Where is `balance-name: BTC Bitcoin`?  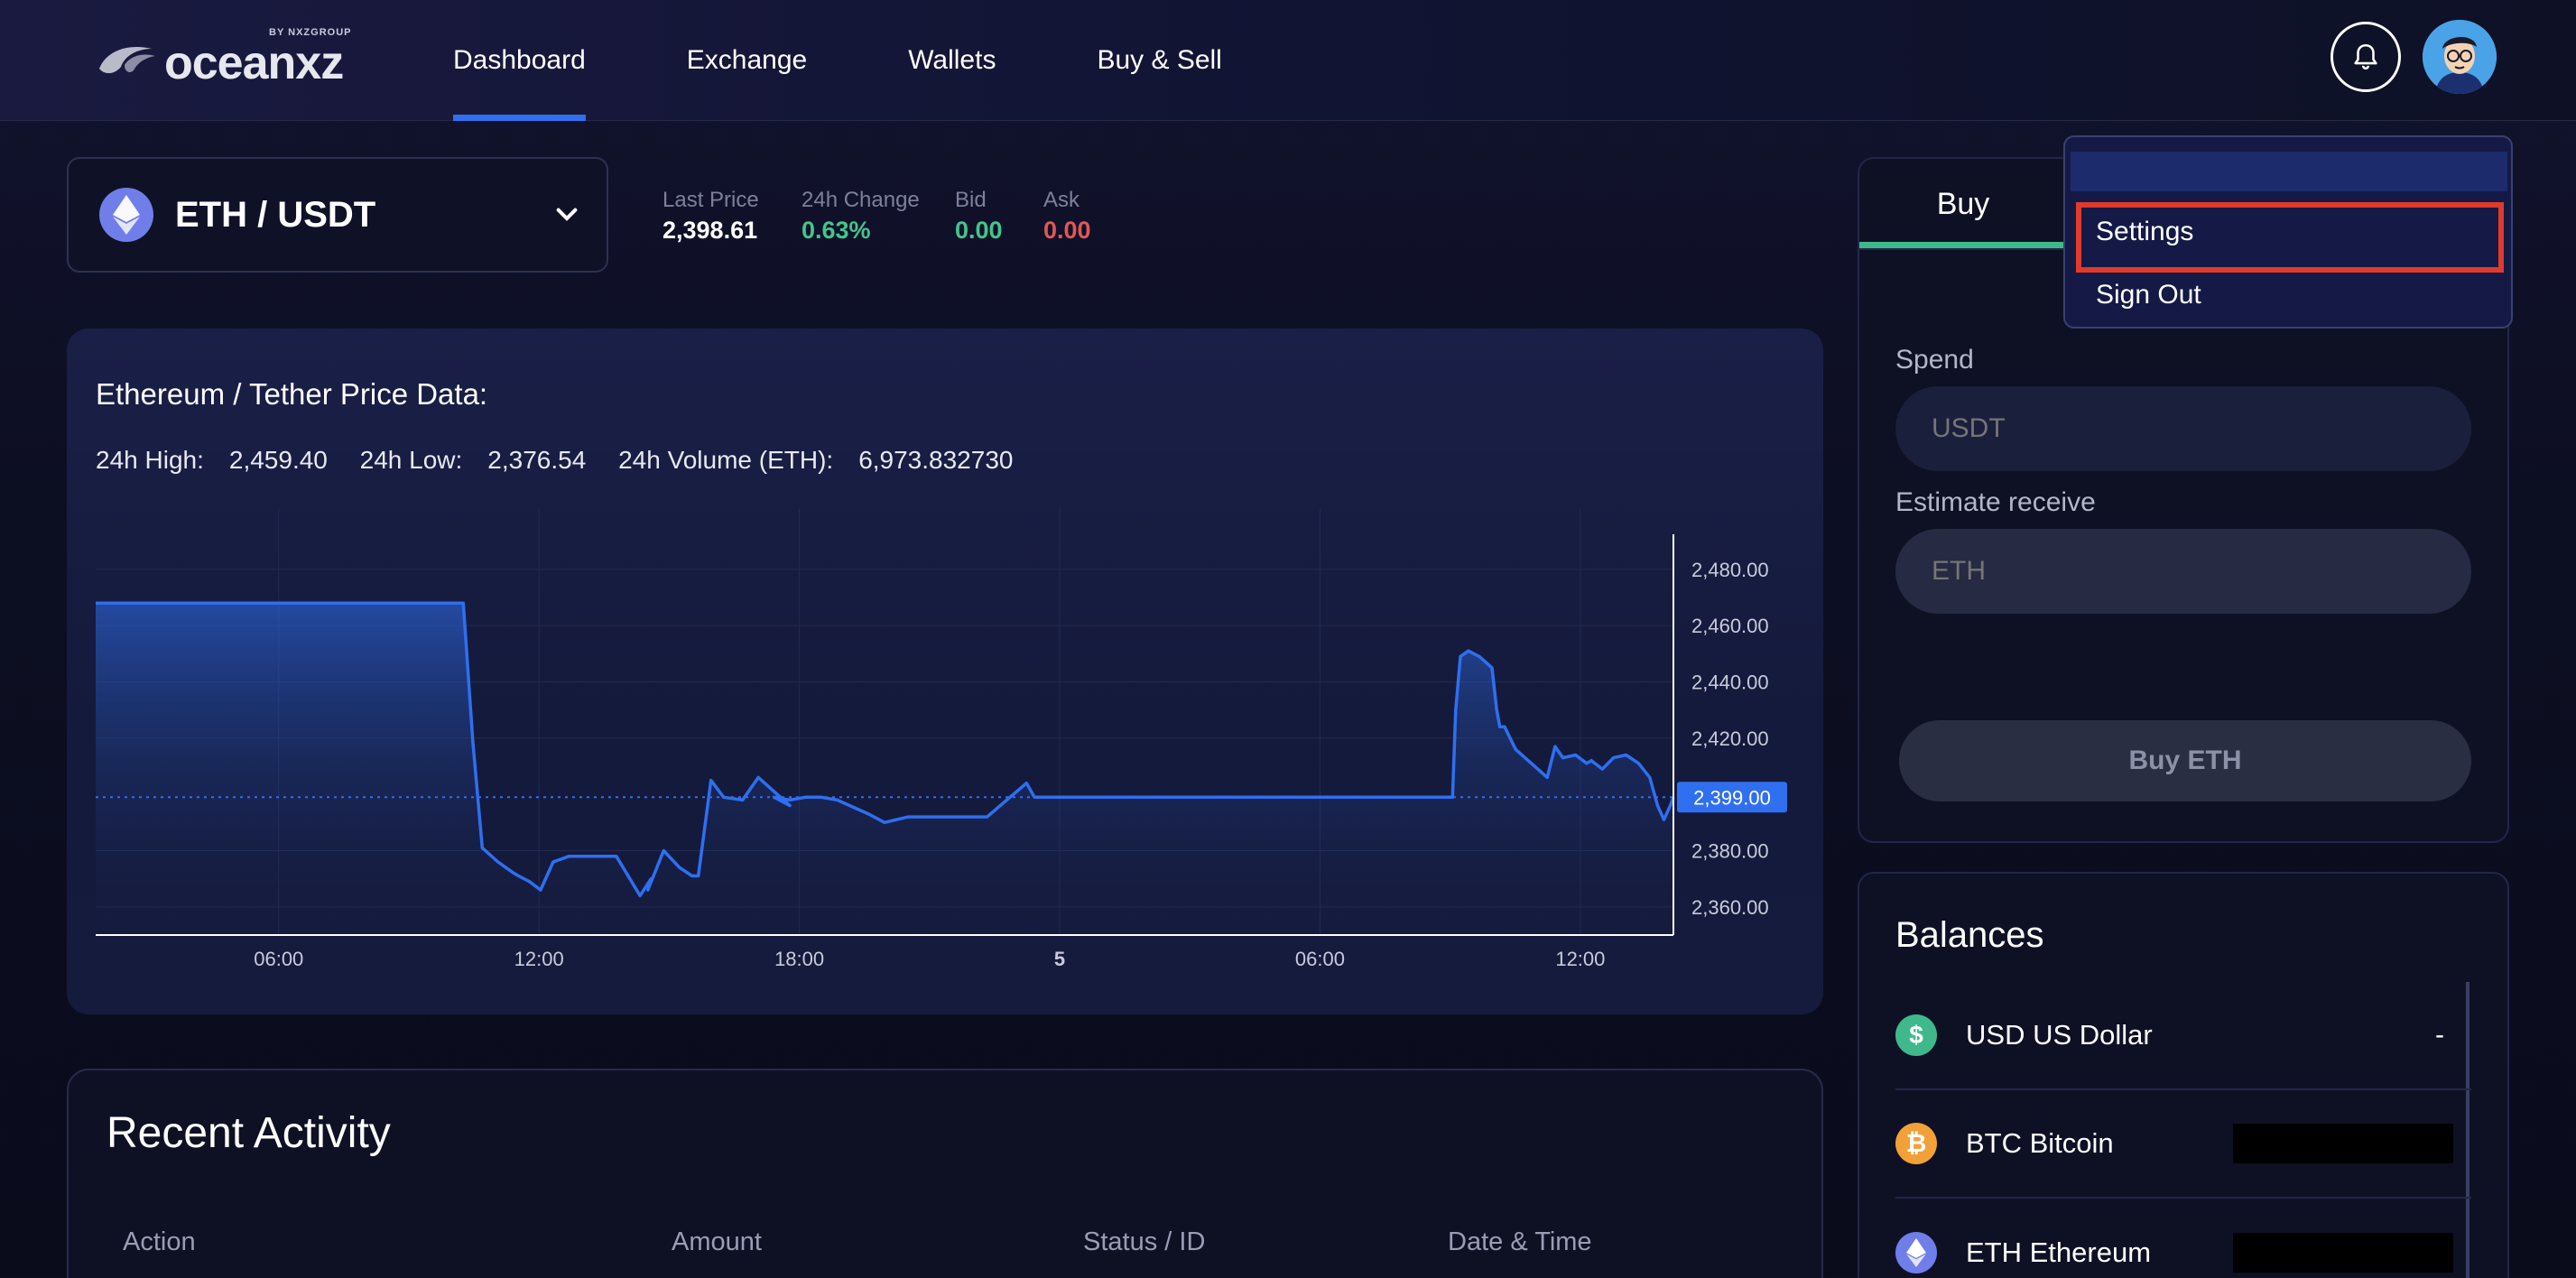 balance-name: BTC Bitcoin is located at coordinates (2040, 1143).